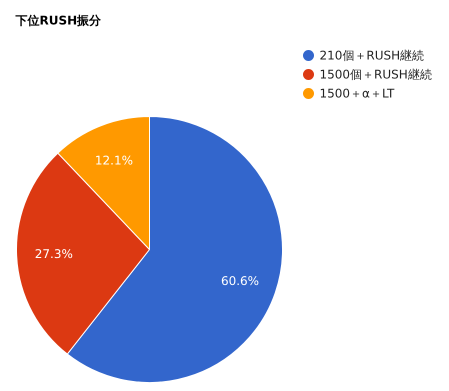 This screenshot has height=391, width=449. I want to click on data-label: 12.1%, so click(114, 161).